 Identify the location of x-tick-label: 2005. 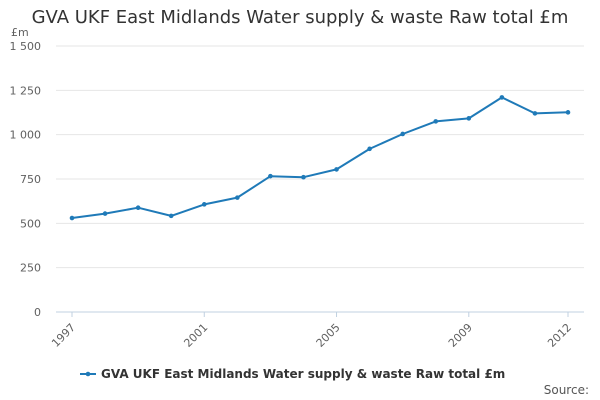
(328, 335).